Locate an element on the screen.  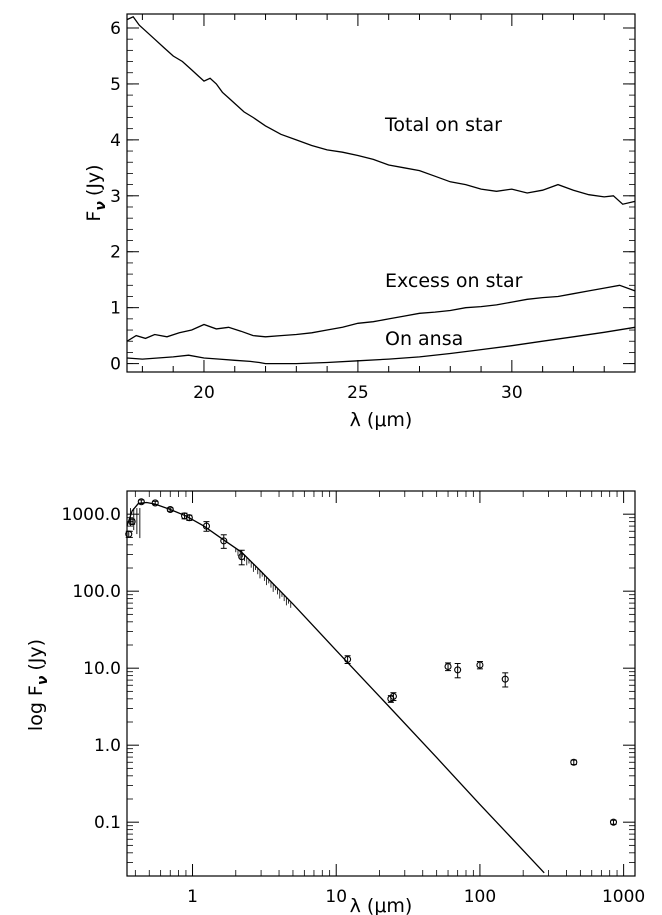
bottom-y-axis-title: log Fν (Jy) is located at coordinates (38, 685).